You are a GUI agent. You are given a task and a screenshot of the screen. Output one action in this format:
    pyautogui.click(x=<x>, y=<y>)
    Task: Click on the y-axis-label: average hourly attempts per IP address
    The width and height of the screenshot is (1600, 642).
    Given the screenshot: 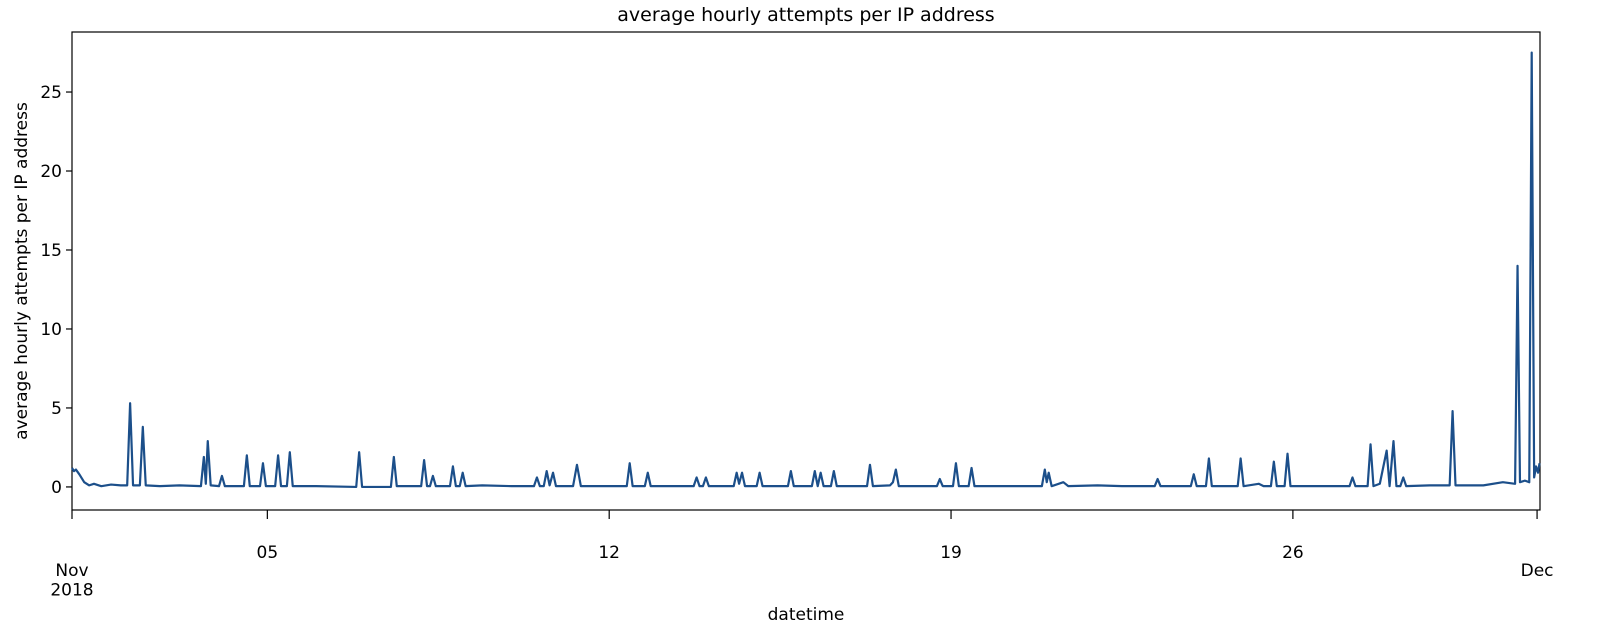 What is the action you would take?
    pyautogui.click(x=22, y=271)
    